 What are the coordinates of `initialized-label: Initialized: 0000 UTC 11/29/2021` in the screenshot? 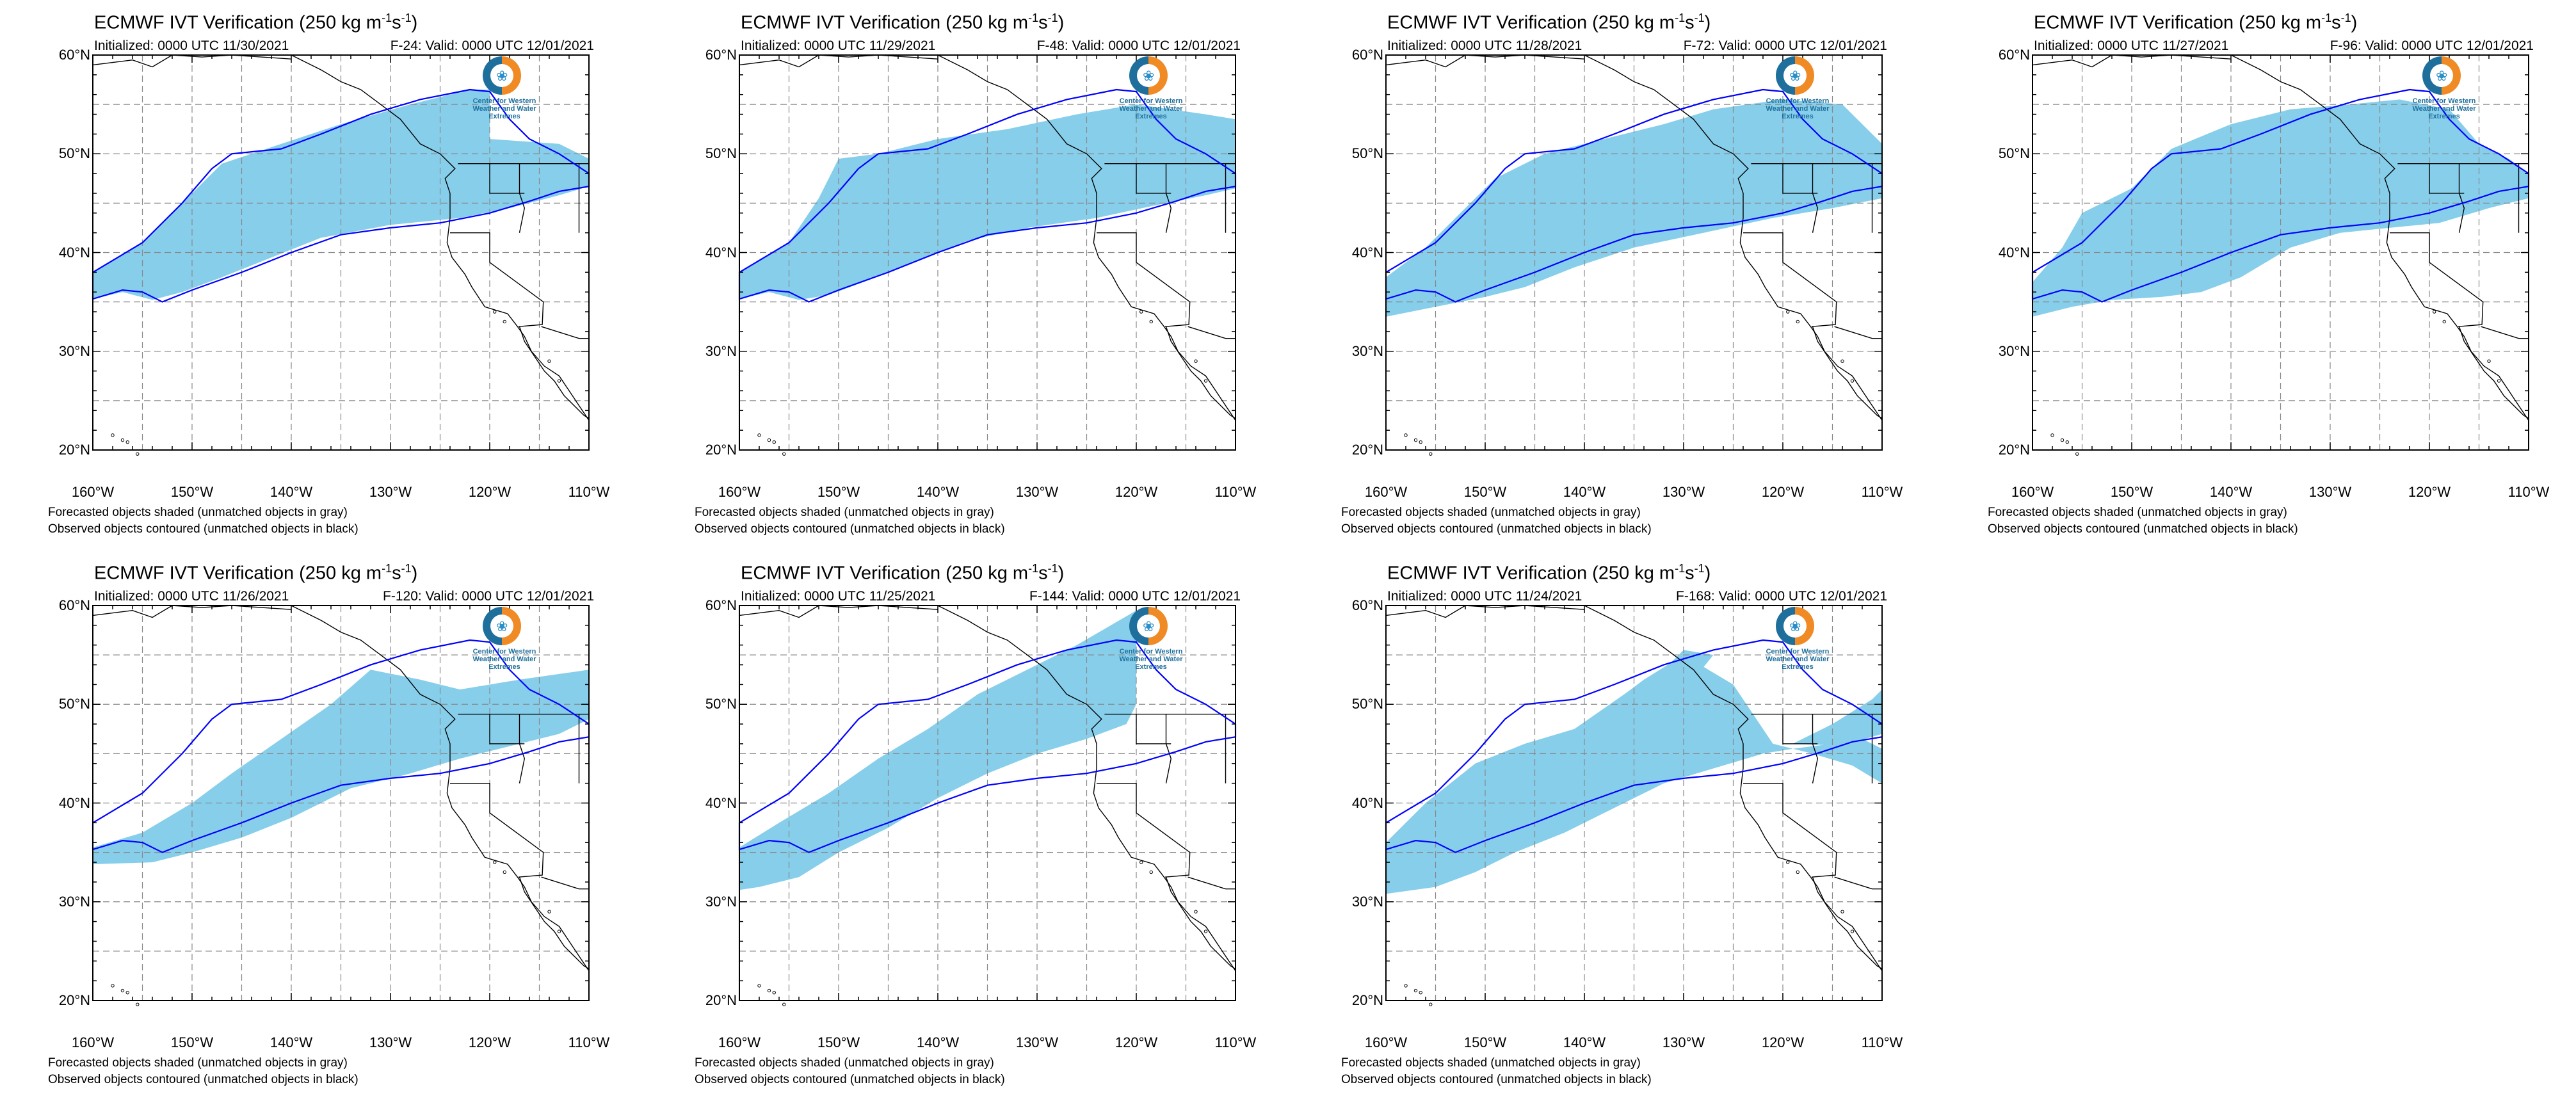 It's located at (838, 45).